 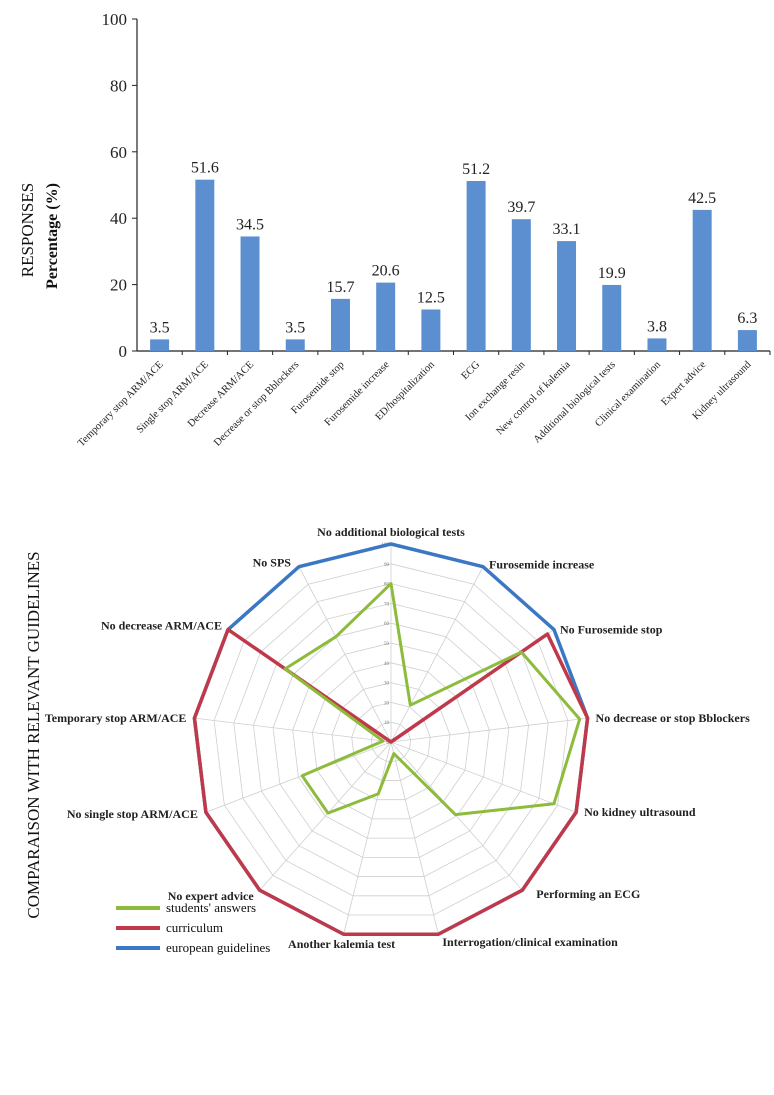 I want to click on y-tick-label: 40, so click(x=118, y=218).